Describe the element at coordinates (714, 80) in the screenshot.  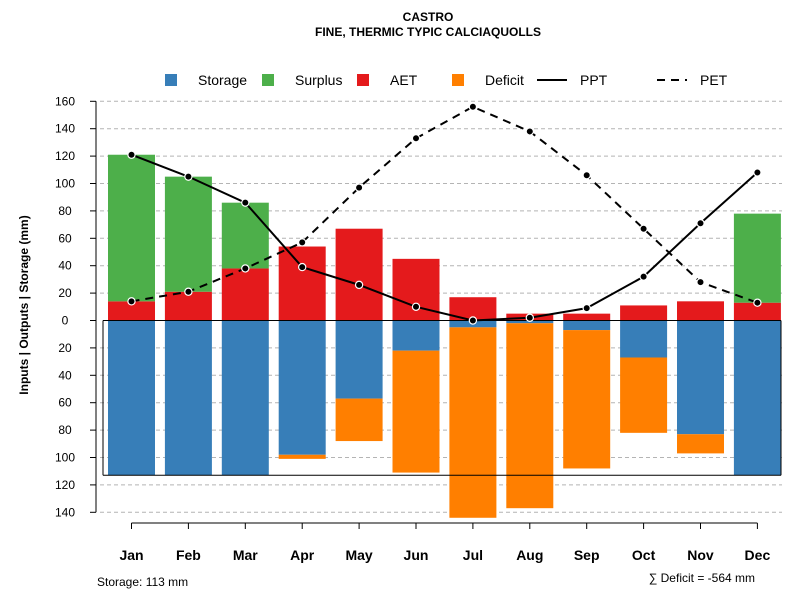
I see `legend-label-pet: PET` at that location.